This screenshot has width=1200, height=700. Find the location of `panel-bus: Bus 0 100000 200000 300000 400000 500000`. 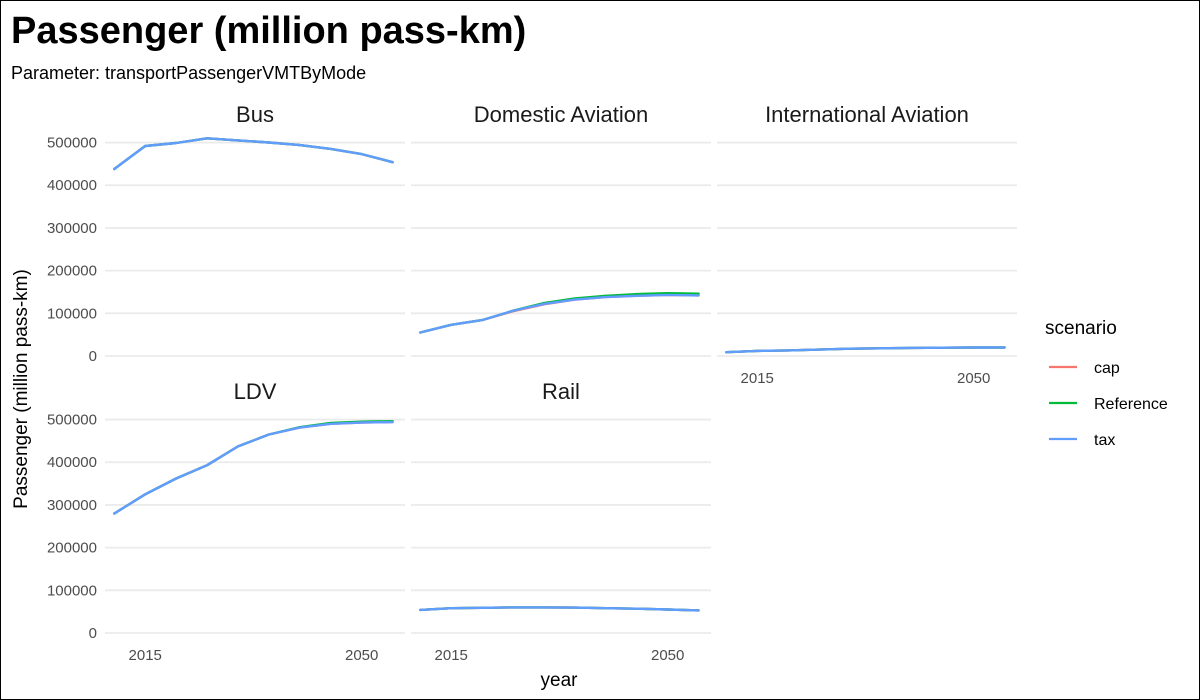

panel-bus: Bus 0 100000 200000 300000 400000 500000 is located at coordinates (226, 233).